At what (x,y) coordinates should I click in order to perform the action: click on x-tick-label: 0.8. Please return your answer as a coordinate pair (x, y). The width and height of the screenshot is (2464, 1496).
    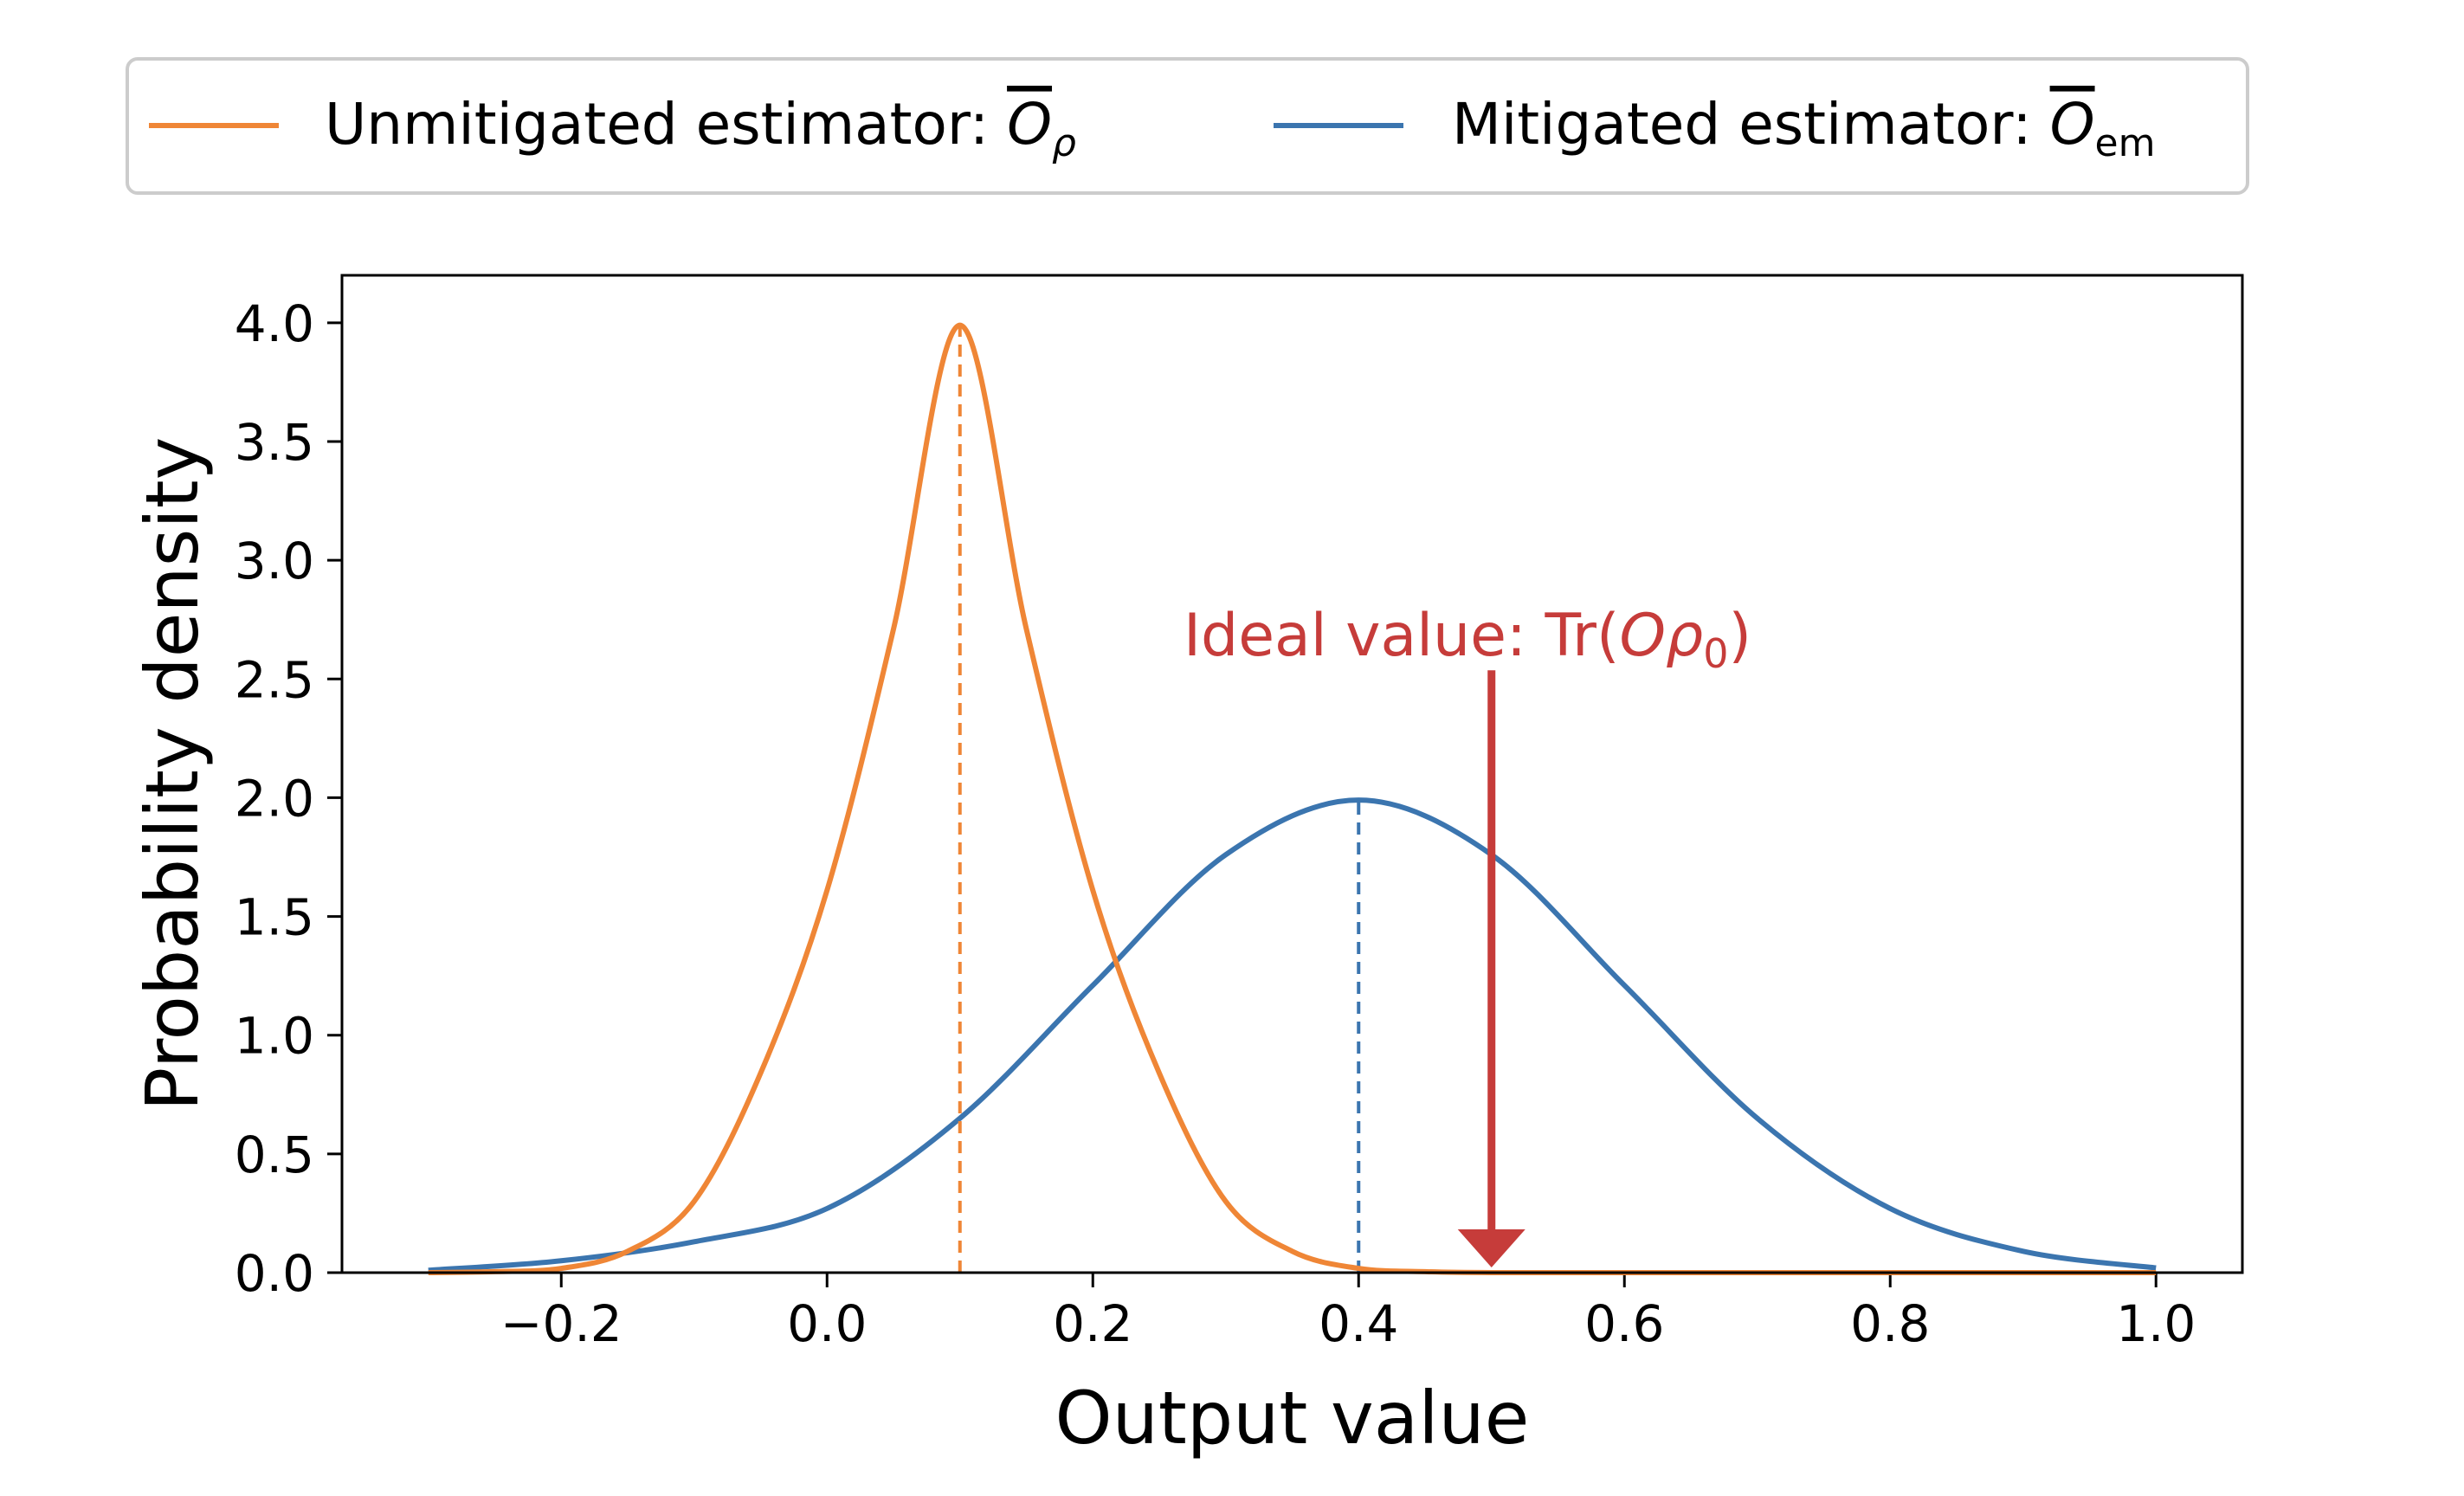
    Looking at the image, I should click on (1890, 1323).